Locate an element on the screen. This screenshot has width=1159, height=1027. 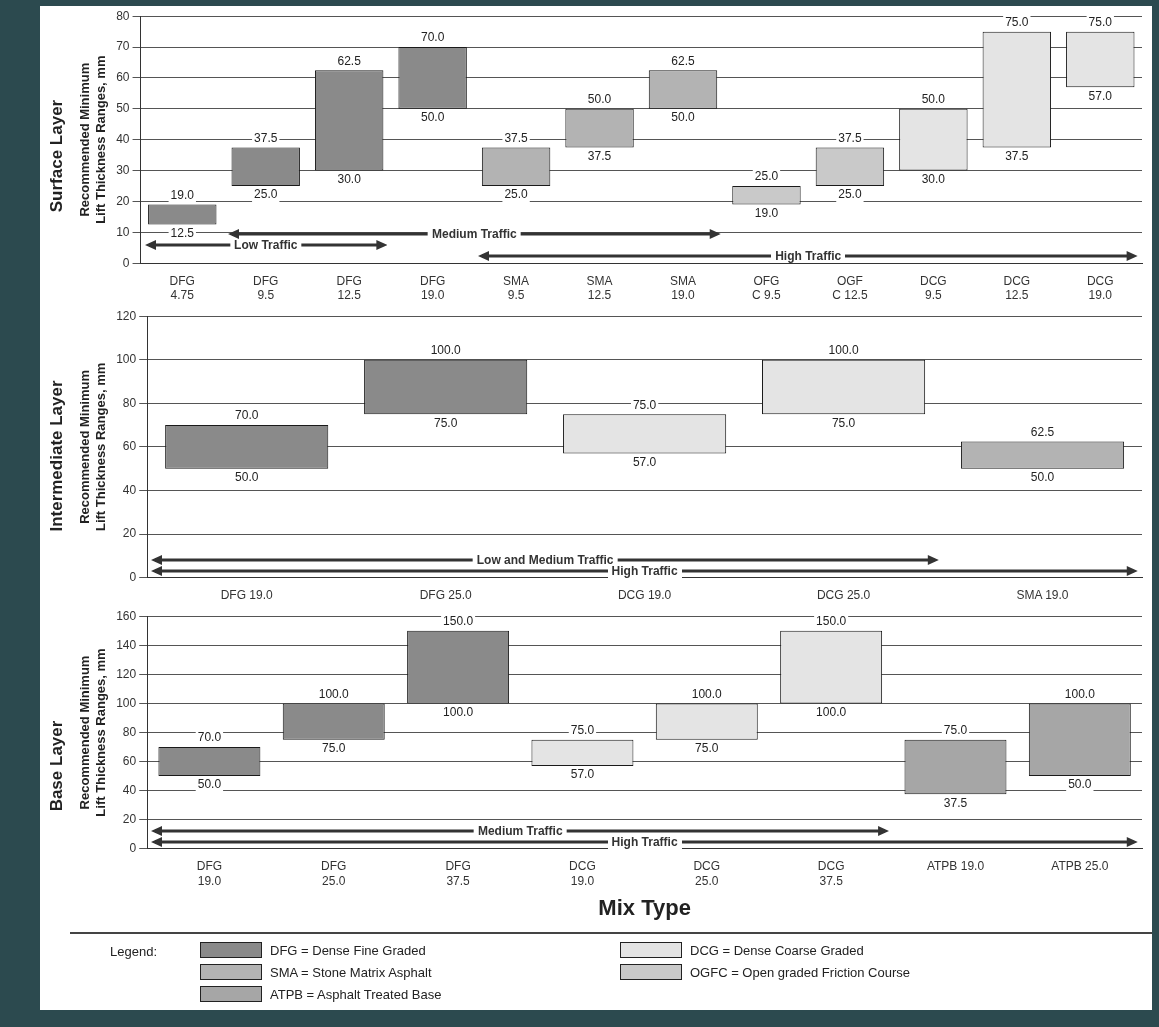
x-tick-label: SMA 12.5 is located at coordinates (599, 288).